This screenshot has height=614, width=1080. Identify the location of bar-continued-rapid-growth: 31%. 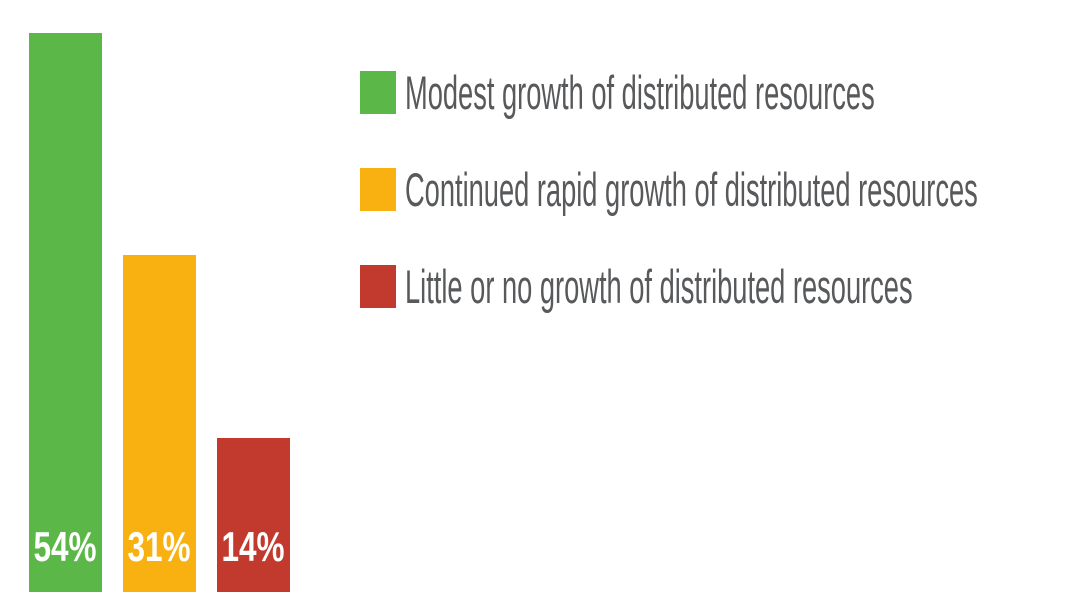
(159, 423).